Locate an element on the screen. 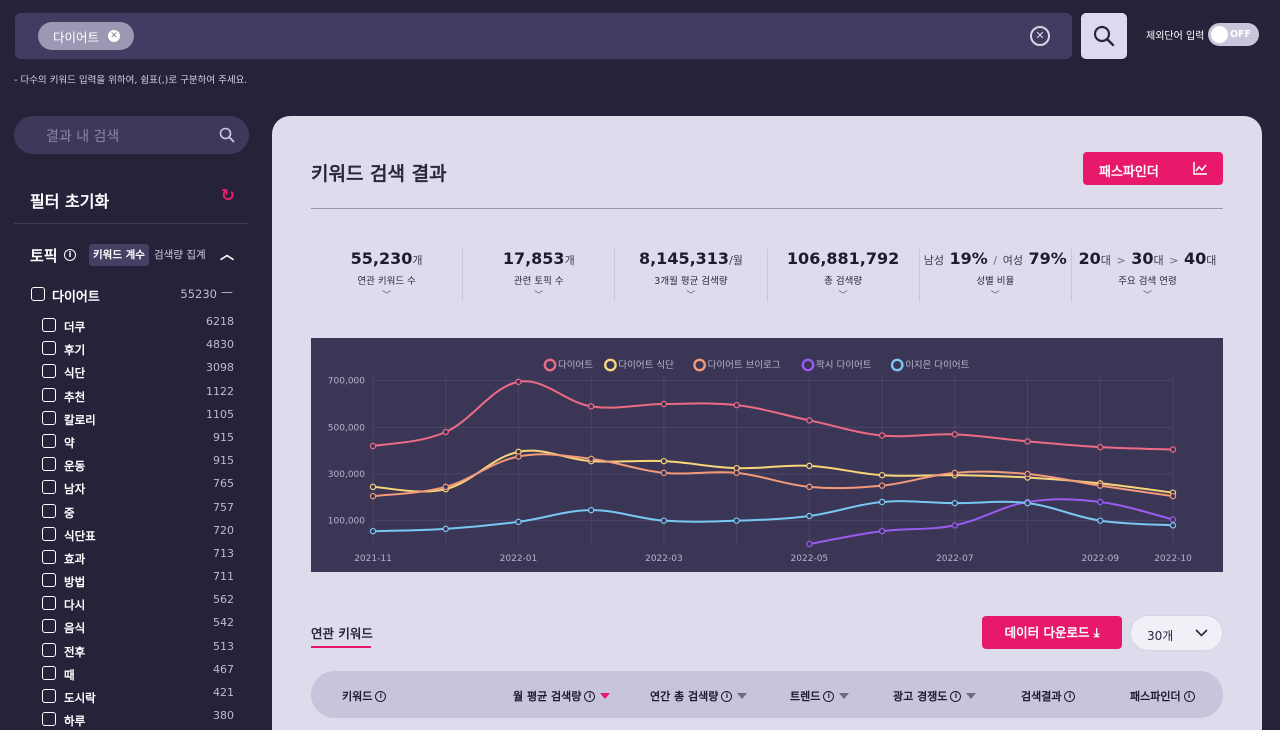 This screenshot has height=730, width=1280. chevron-up-icon: ︿ is located at coordinates (227, 255).